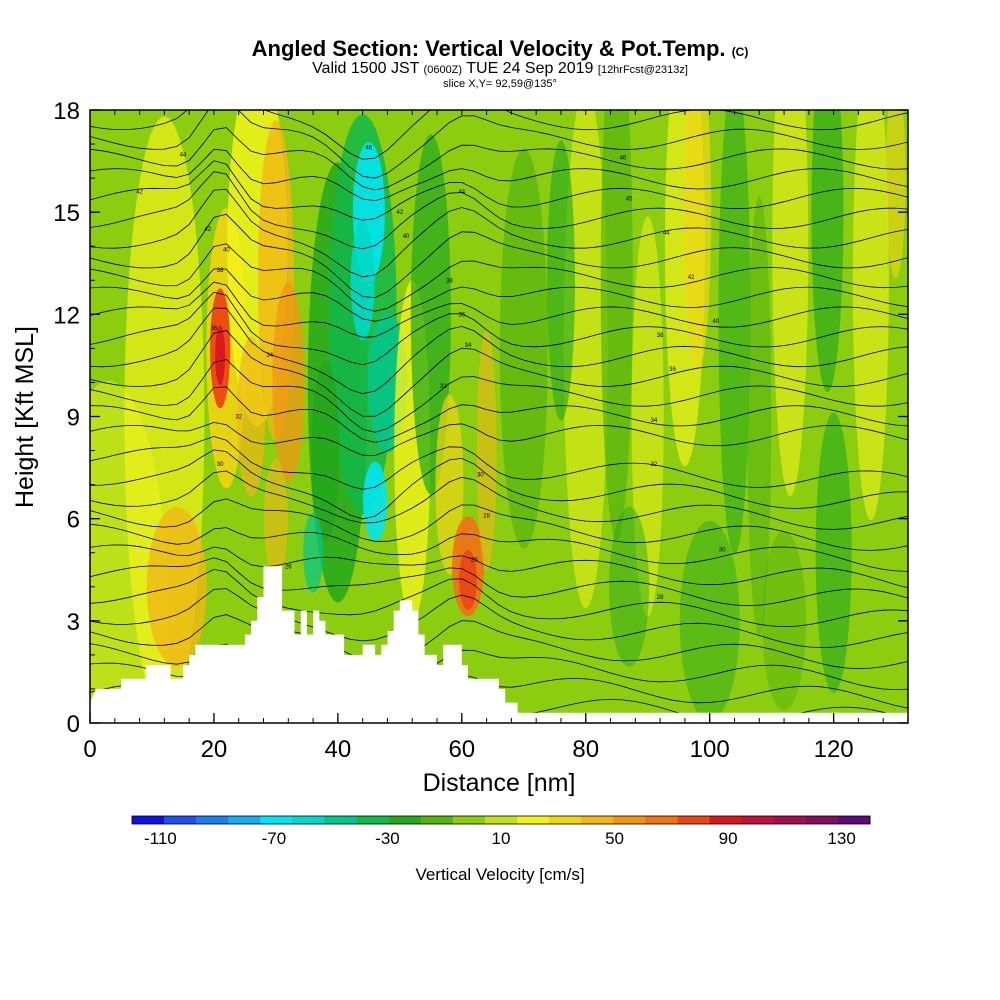 The image size is (1000, 1000). Describe the element at coordinates (499, 783) in the screenshot. I see `x-axis-label: Distance [nm]` at that location.